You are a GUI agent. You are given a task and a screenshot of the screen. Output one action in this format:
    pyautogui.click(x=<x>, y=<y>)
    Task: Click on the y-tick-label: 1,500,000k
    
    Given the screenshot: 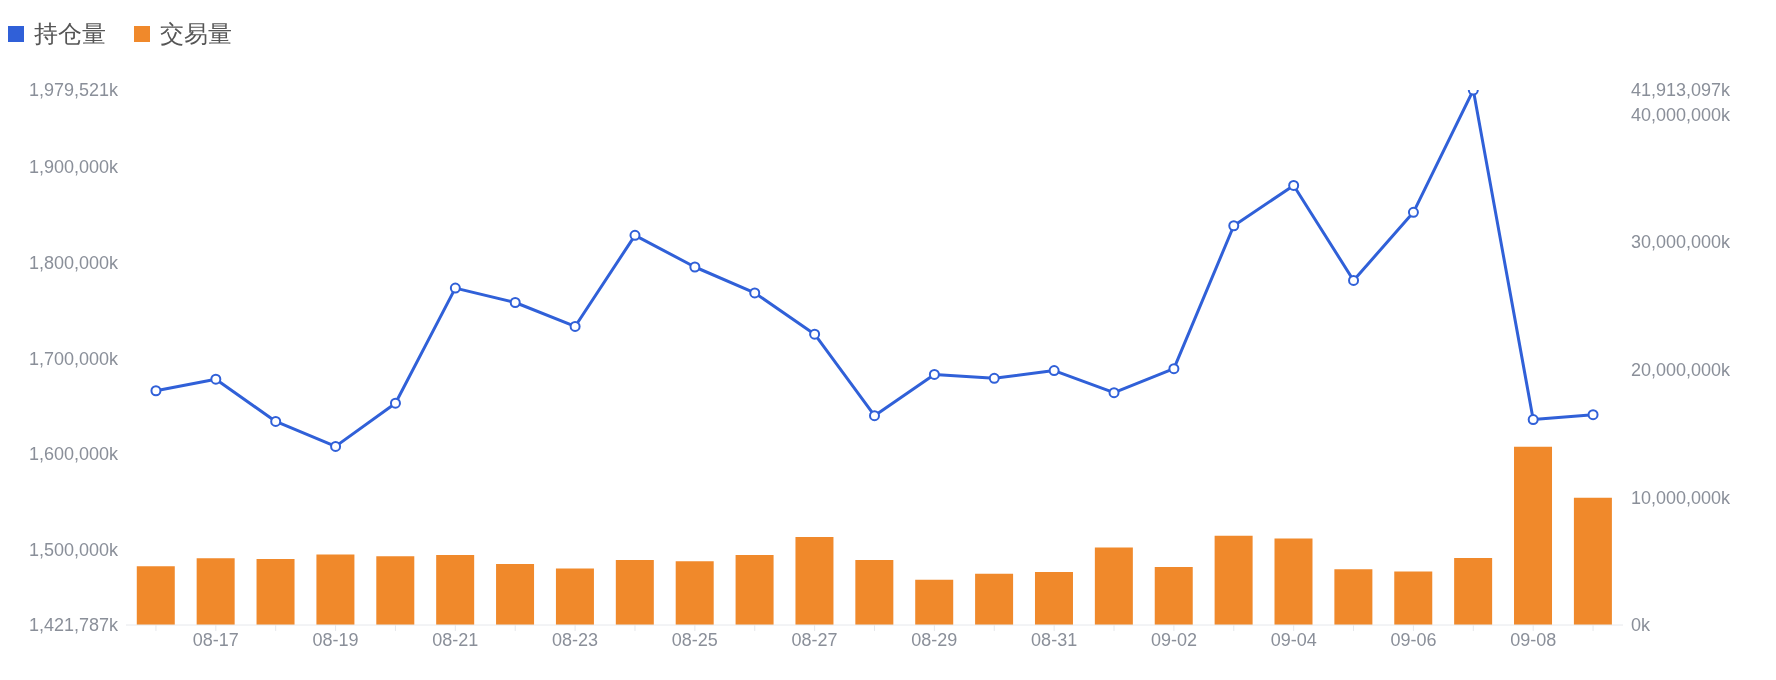 What is the action you would take?
    pyautogui.click(x=73, y=550)
    